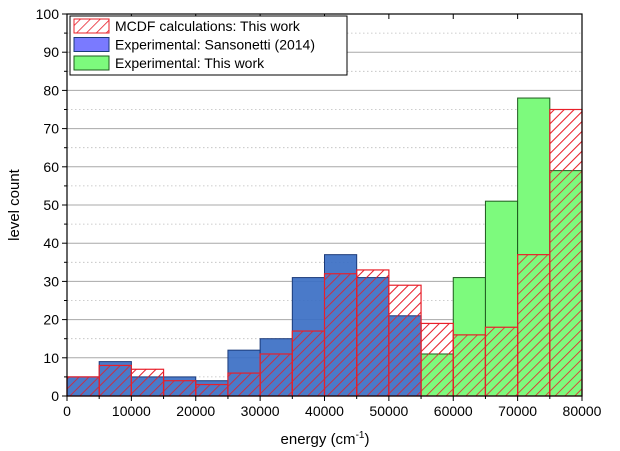 Image resolution: width=620 pixels, height=451 pixels. Describe the element at coordinates (360, 435) in the screenshot. I see `x-axis-title-superscript: -1` at that location.